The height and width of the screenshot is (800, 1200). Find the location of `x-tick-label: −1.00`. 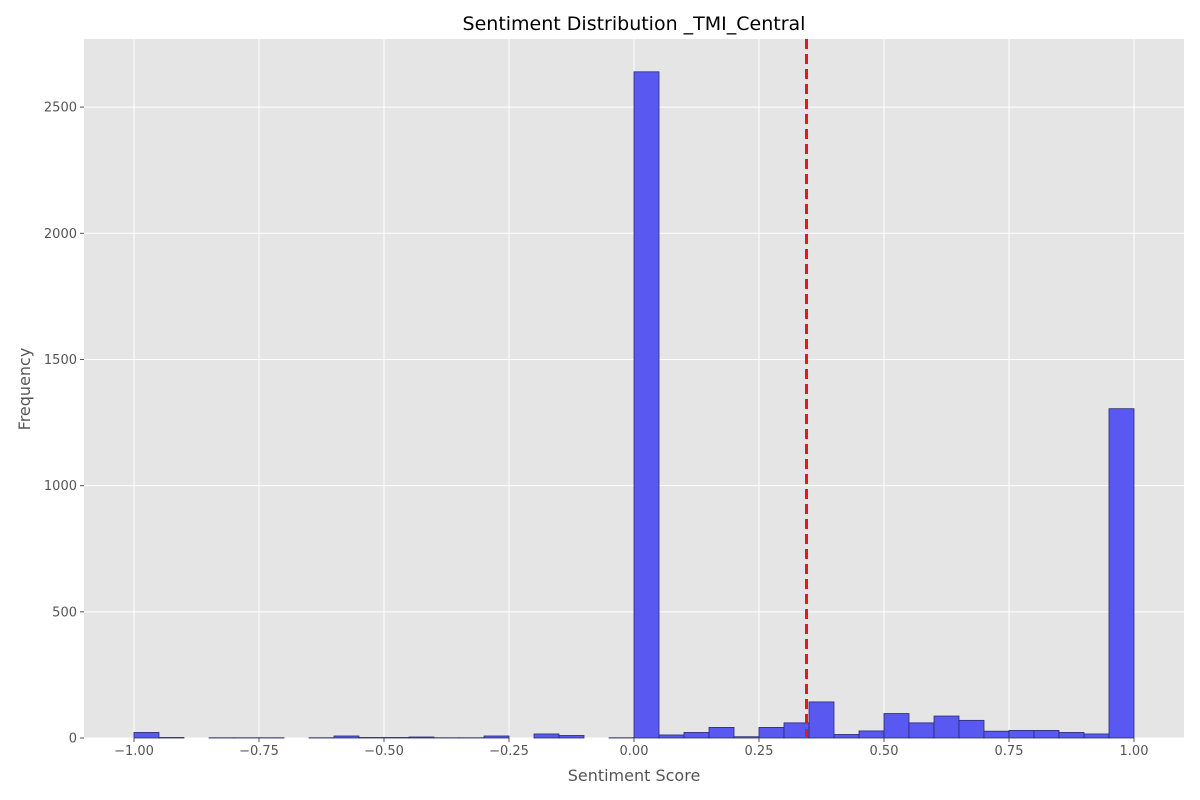

x-tick-label: −1.00 is located at coordinates (134, 751).